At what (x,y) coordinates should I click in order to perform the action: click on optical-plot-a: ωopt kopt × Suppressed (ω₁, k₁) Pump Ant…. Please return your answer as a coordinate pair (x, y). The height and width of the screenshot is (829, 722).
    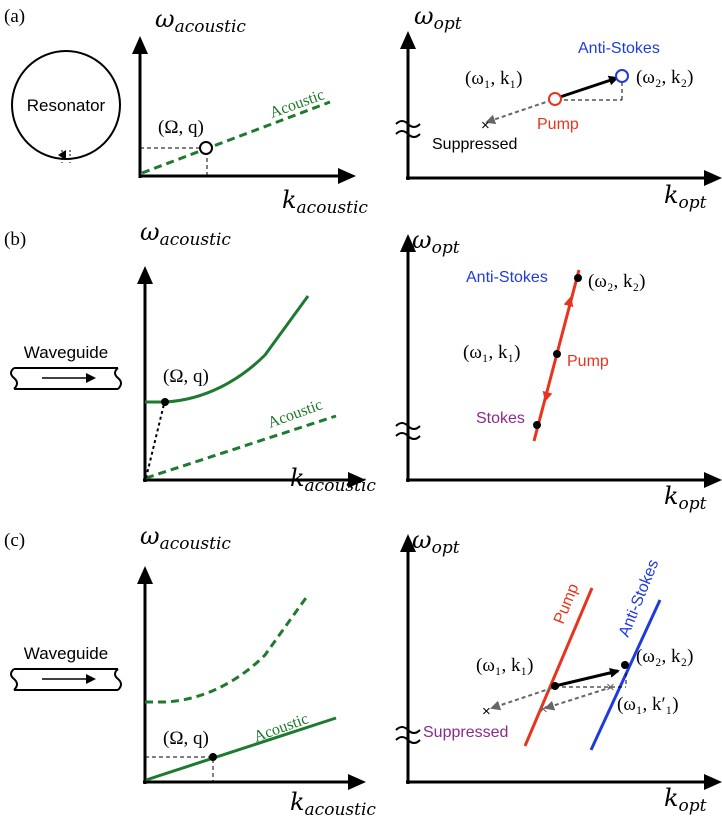
    Looking at the image, I should click on (558, 107).